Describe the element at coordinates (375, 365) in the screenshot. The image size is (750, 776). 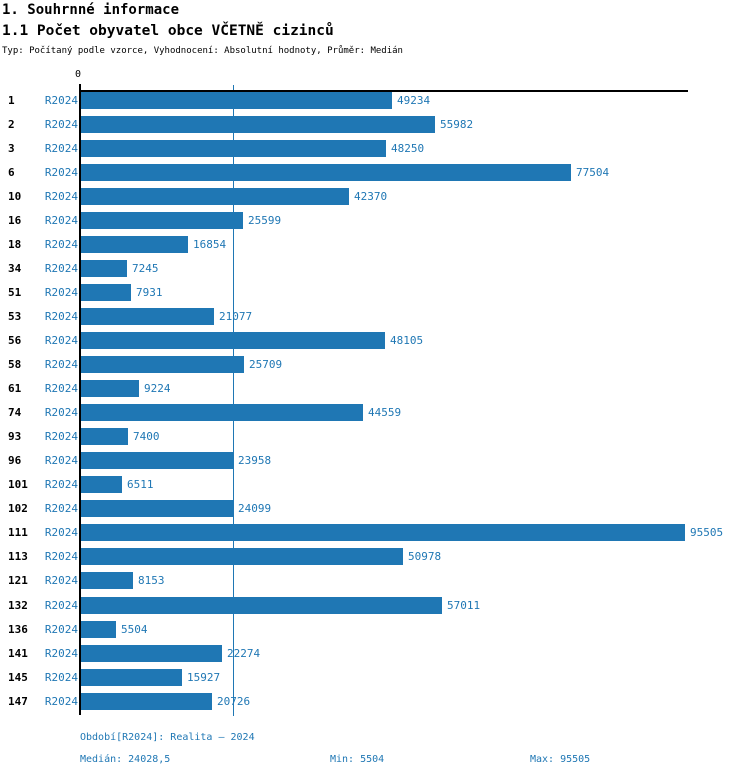
I see `table-row: 58 R2024 25709` at that location.